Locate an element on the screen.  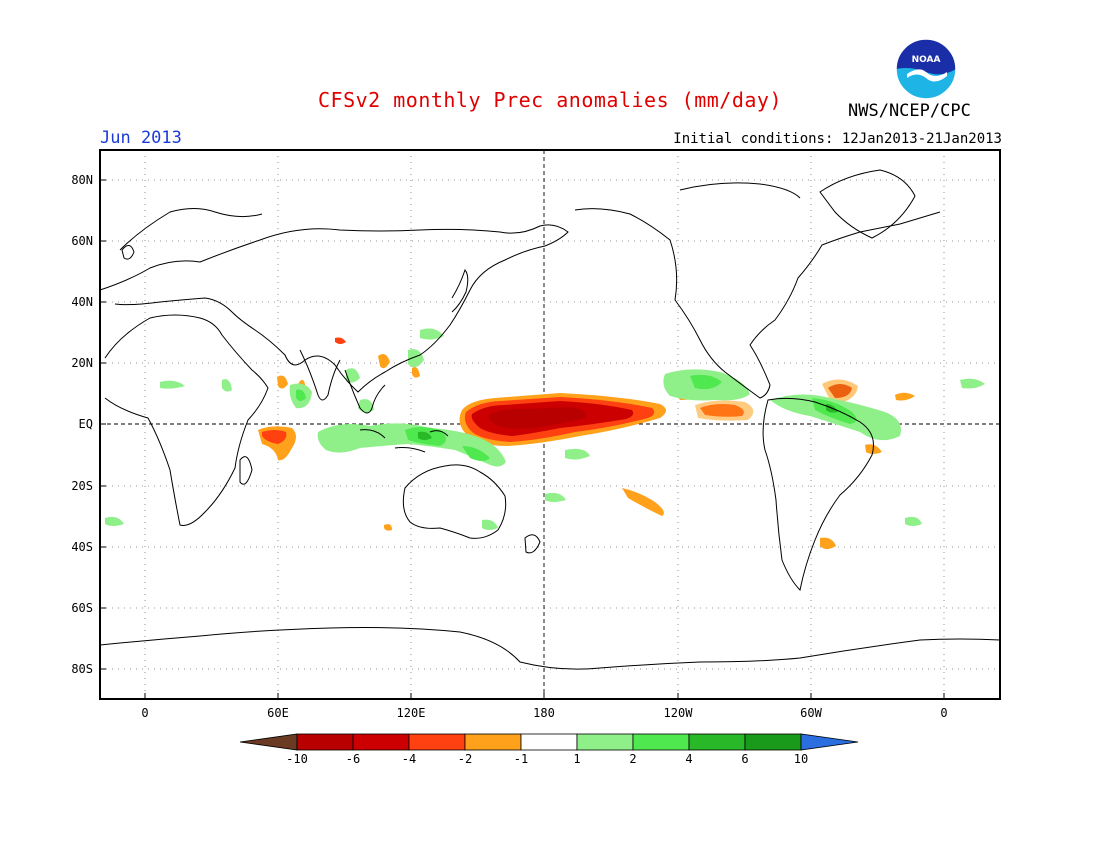
initial-conditions-label: Initial conditions: 12Jan2013-21Jan2013 is located at coordinates (837, 139).